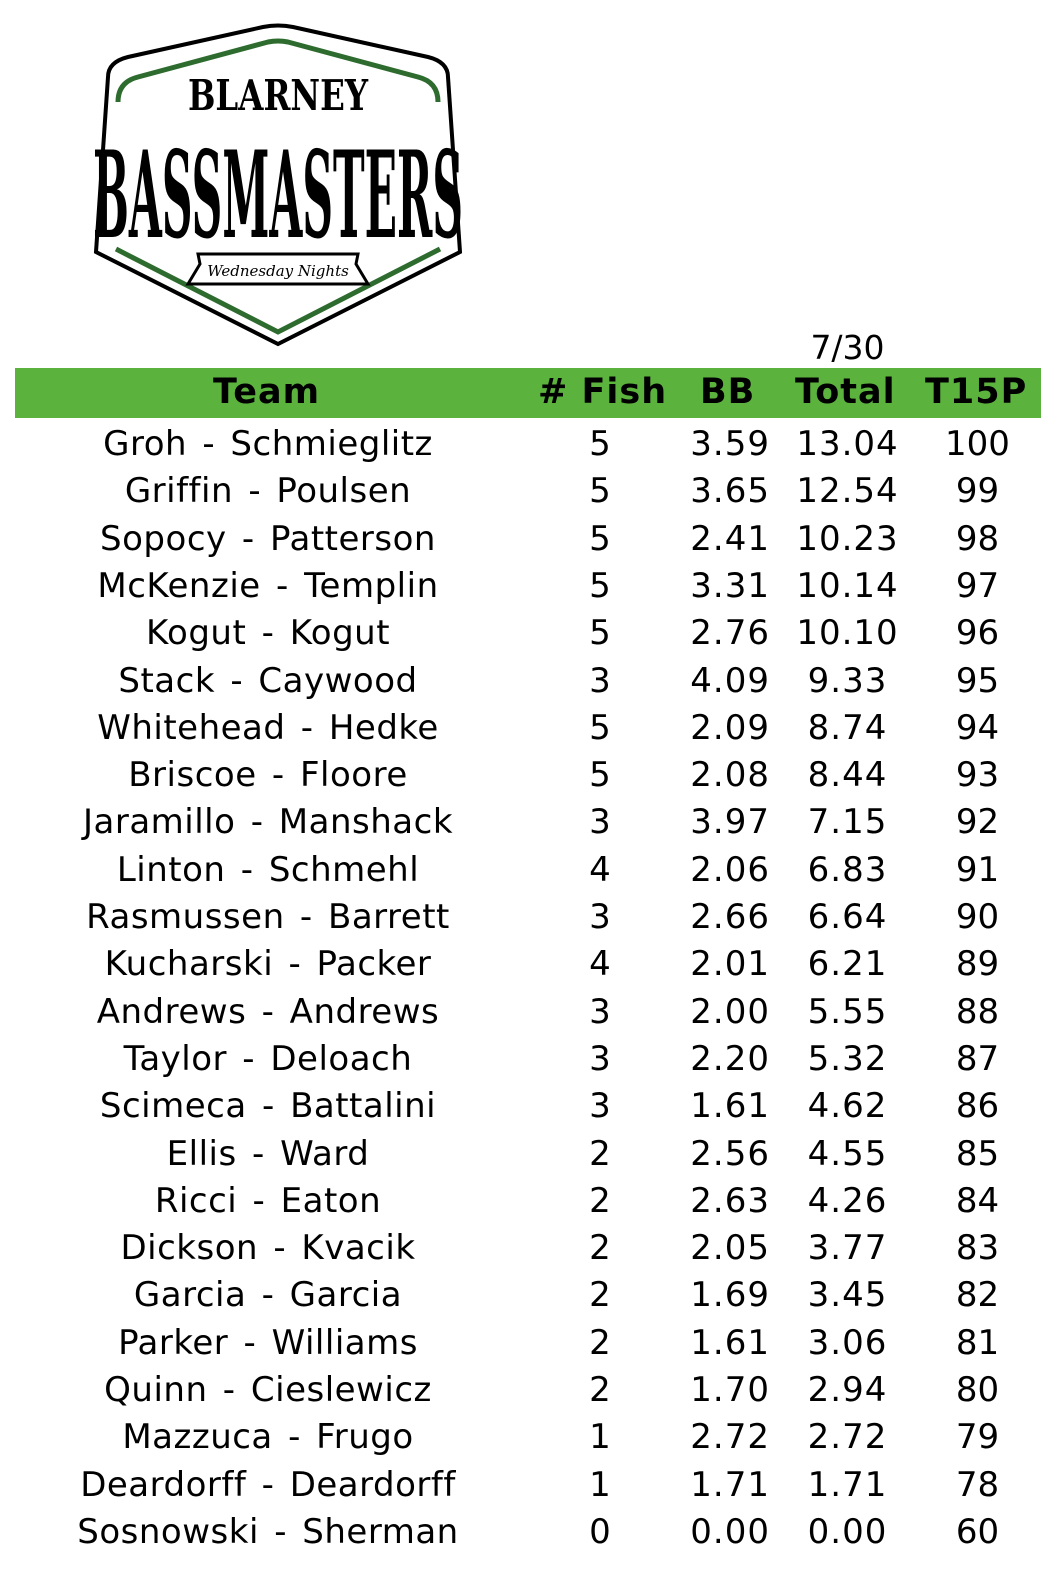  What do you see at coordinates (847, 775) in the screenshot?
I see `total-weight: 8.44` at bounding box center [847, 775].